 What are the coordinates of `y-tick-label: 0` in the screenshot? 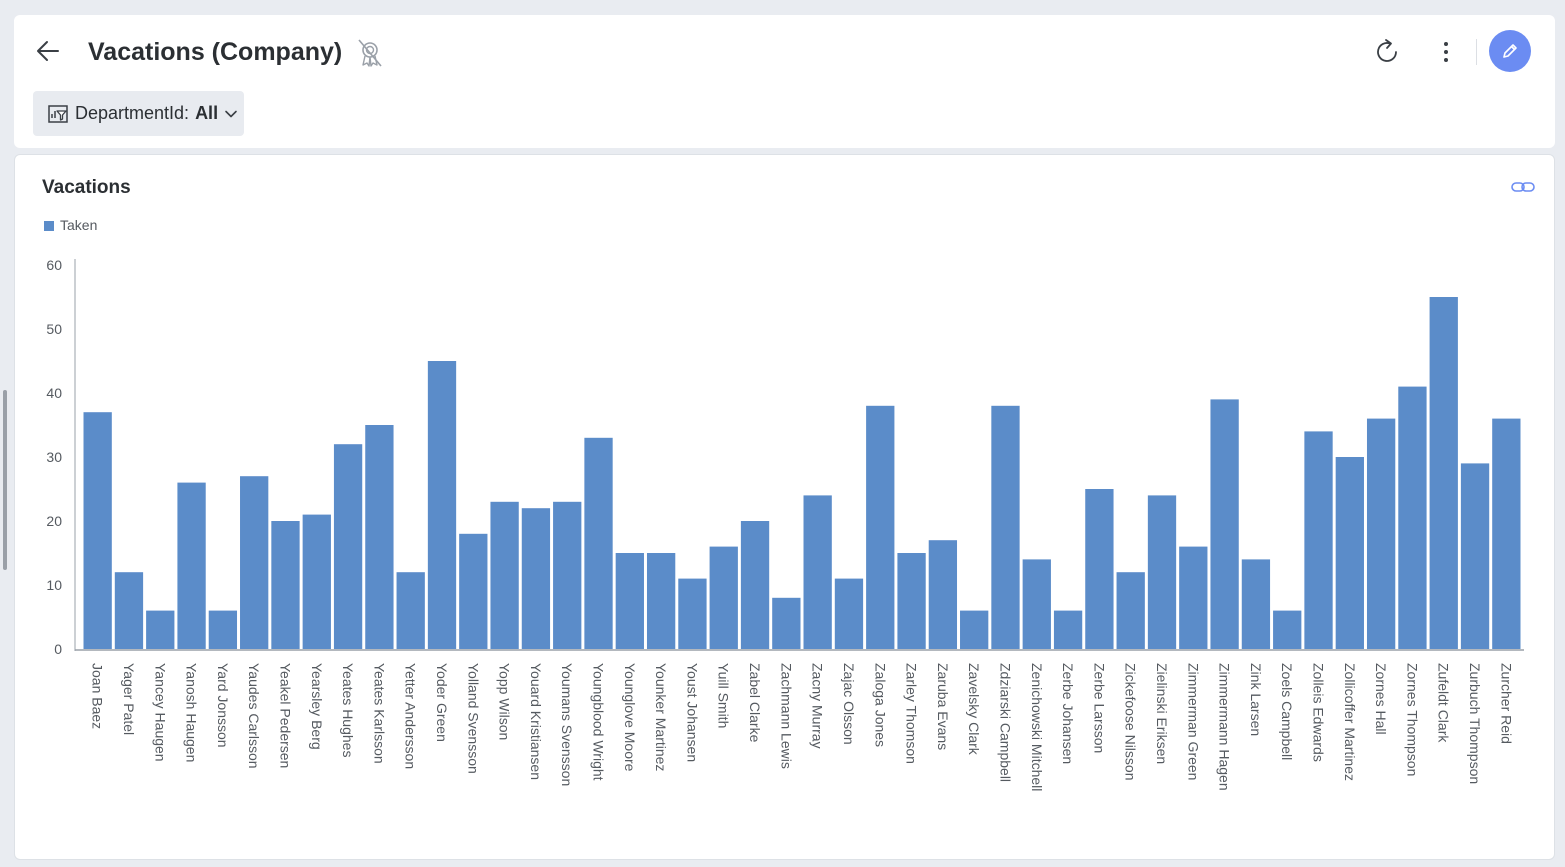 It's located at (58, 649).